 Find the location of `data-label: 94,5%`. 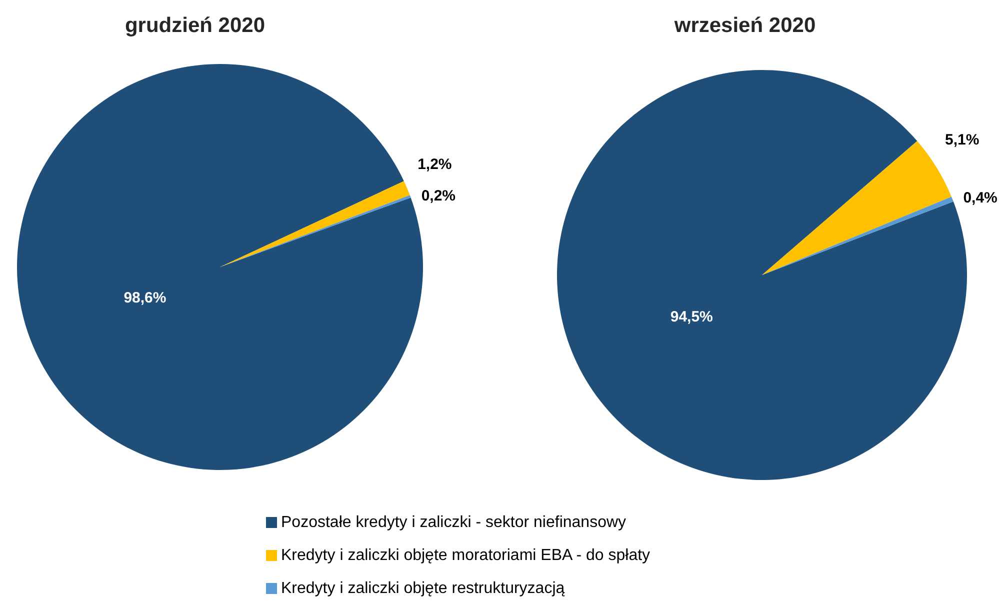

data-label: 94,5% is located at coordinates (691, 317).